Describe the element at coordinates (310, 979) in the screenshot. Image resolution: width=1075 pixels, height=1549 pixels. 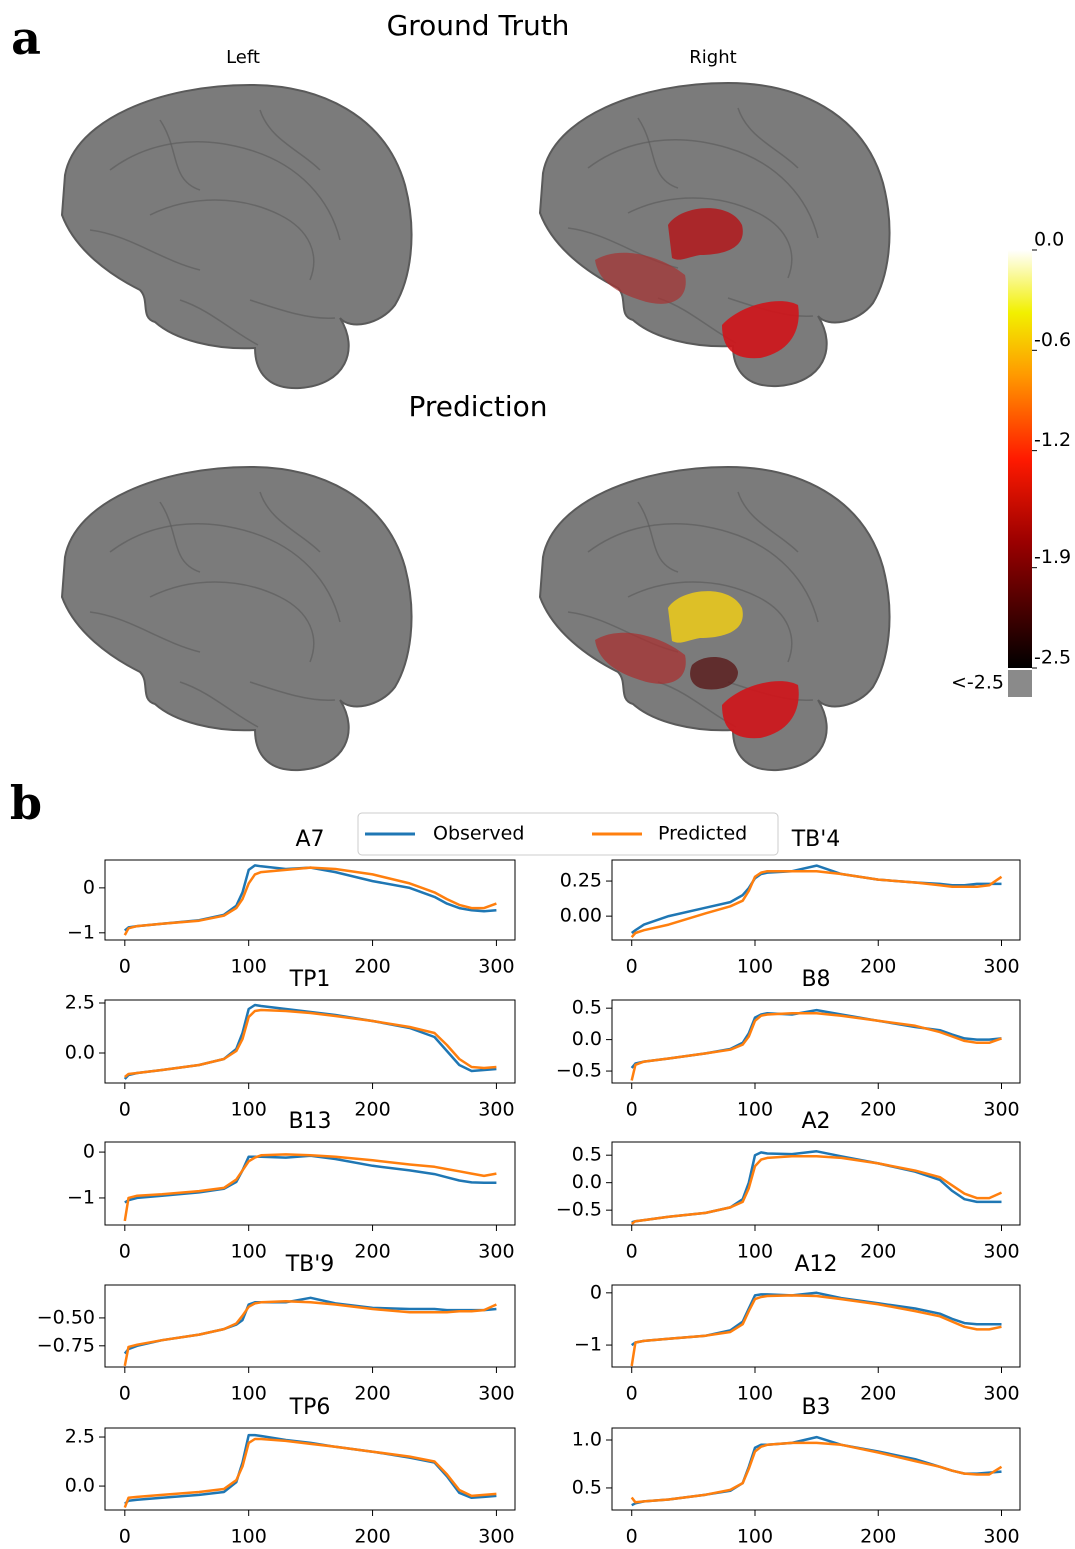
I see `chart-title: TP1` at that location.